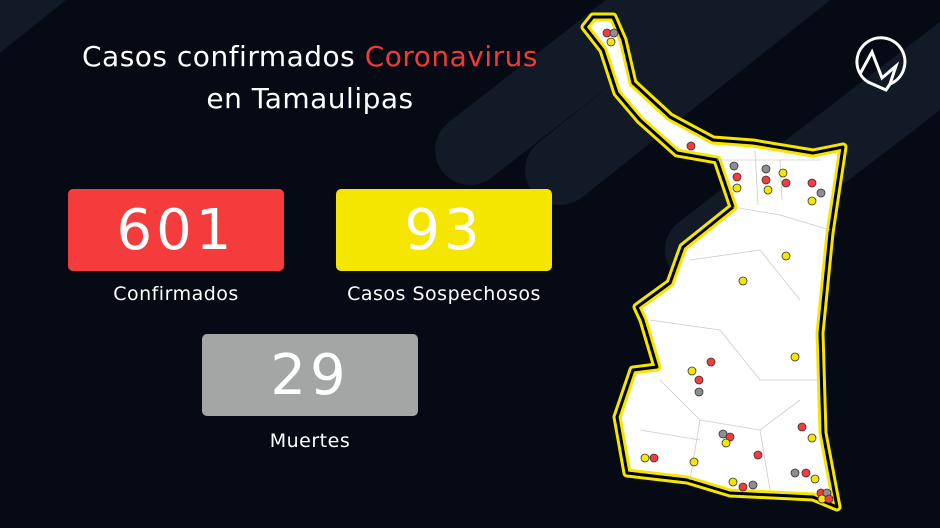 Image resolution: width=940 pixels, height=528 pixels. What do you see at coordinates (176, 230) in the screenshot?
I see `confirmed-count-box: 601` at bounding box center [176, 230].